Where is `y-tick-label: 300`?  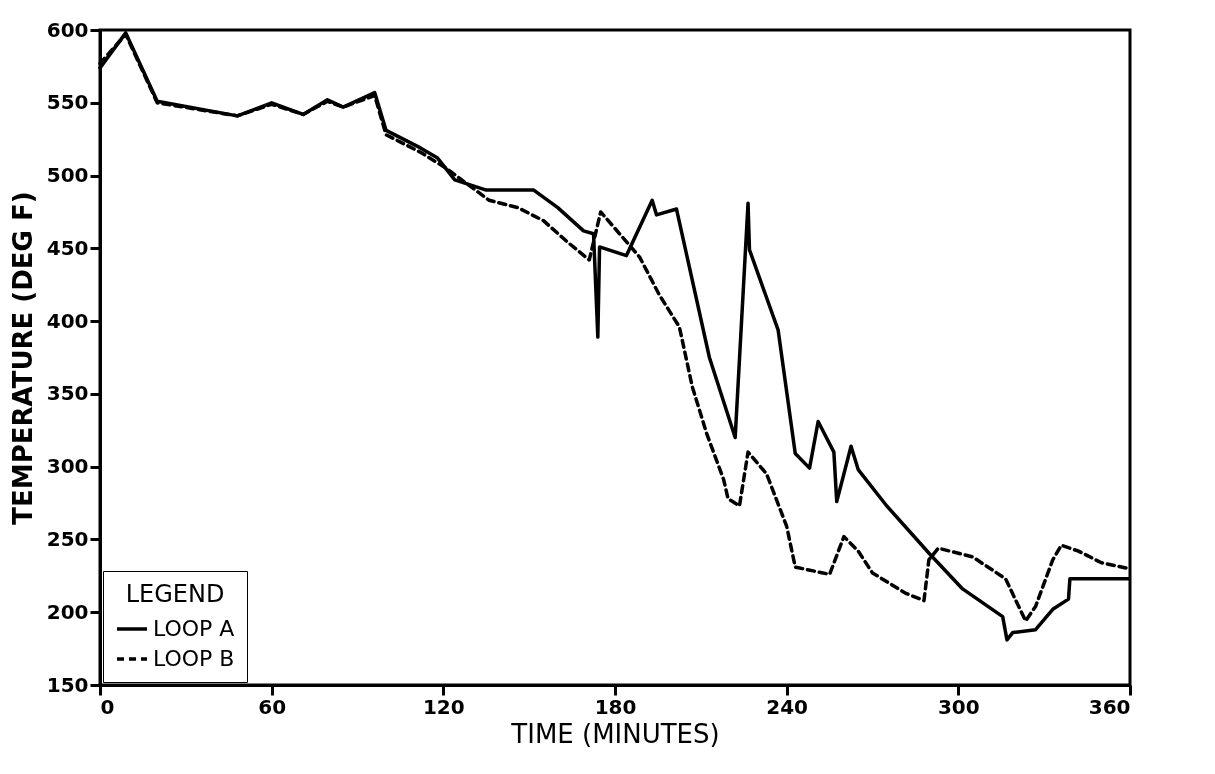 y-tick-label: 300 is located at coordinates (67, 466).